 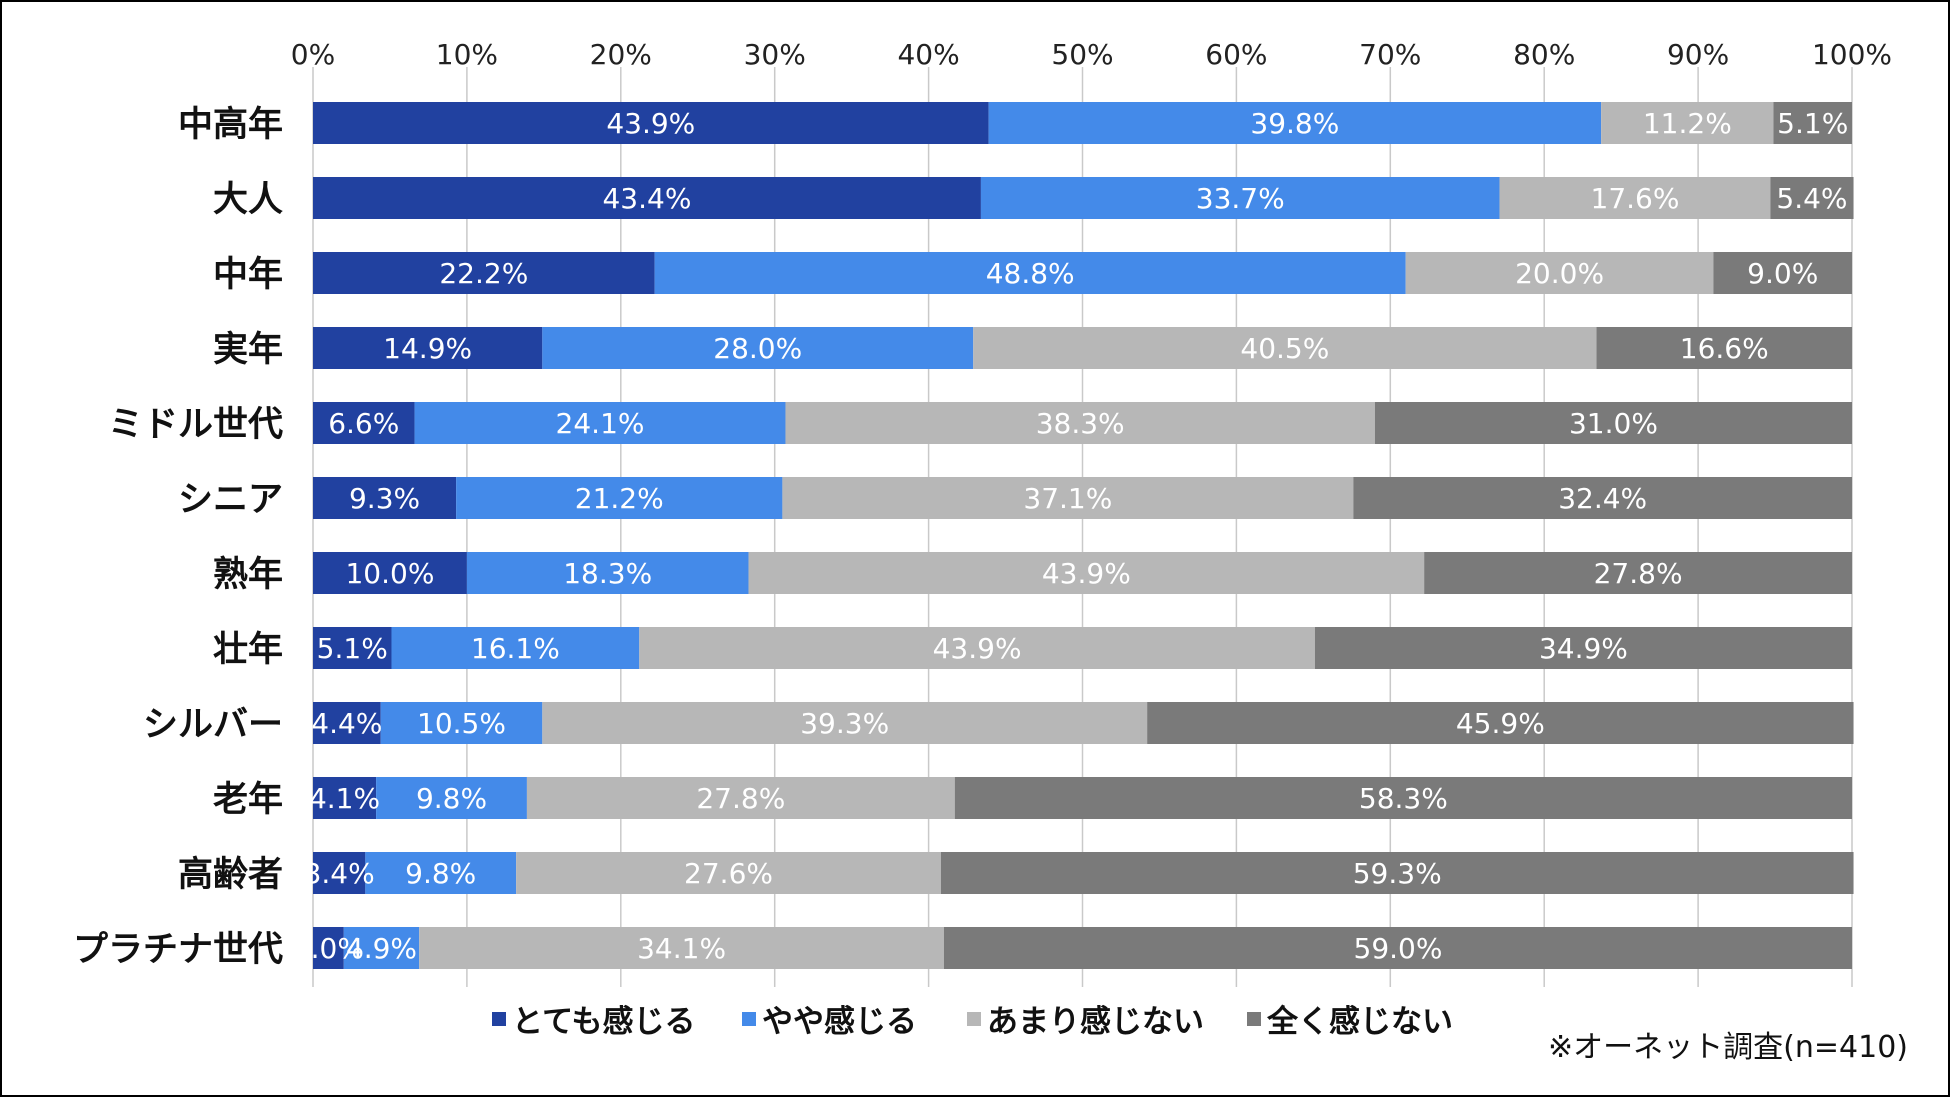 I want to click on data-label: 16.6%, so click(x=1724, y=348).